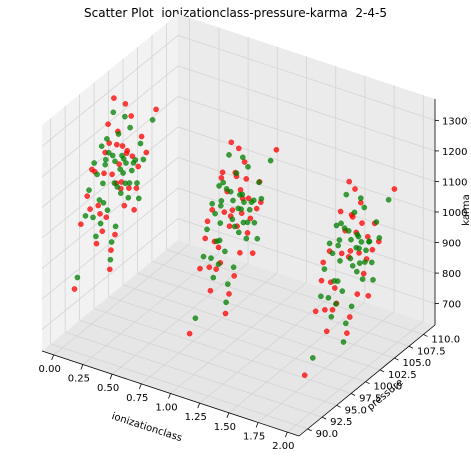 This screenshot has width=471, height=476. What do you see at coordinates (451, 274) in the screenshot?
I see `z-tick-label: 800` at bounding box center [451, 274].